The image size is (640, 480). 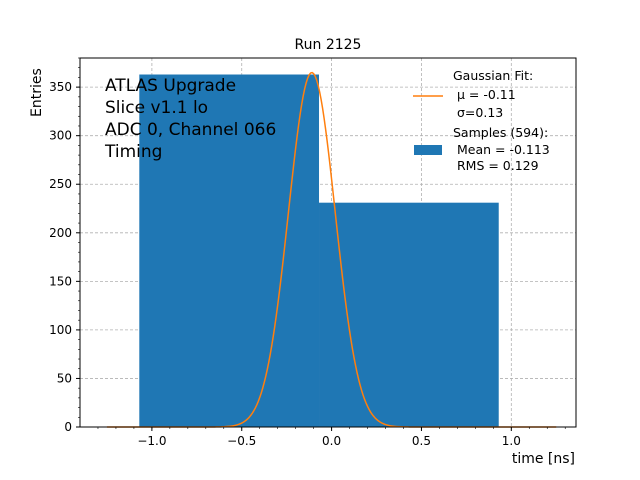 What do you see at coordinates (60, 184) in the screenshot?
I see `y-tick-label: 250` at bounding box center [60, 184].